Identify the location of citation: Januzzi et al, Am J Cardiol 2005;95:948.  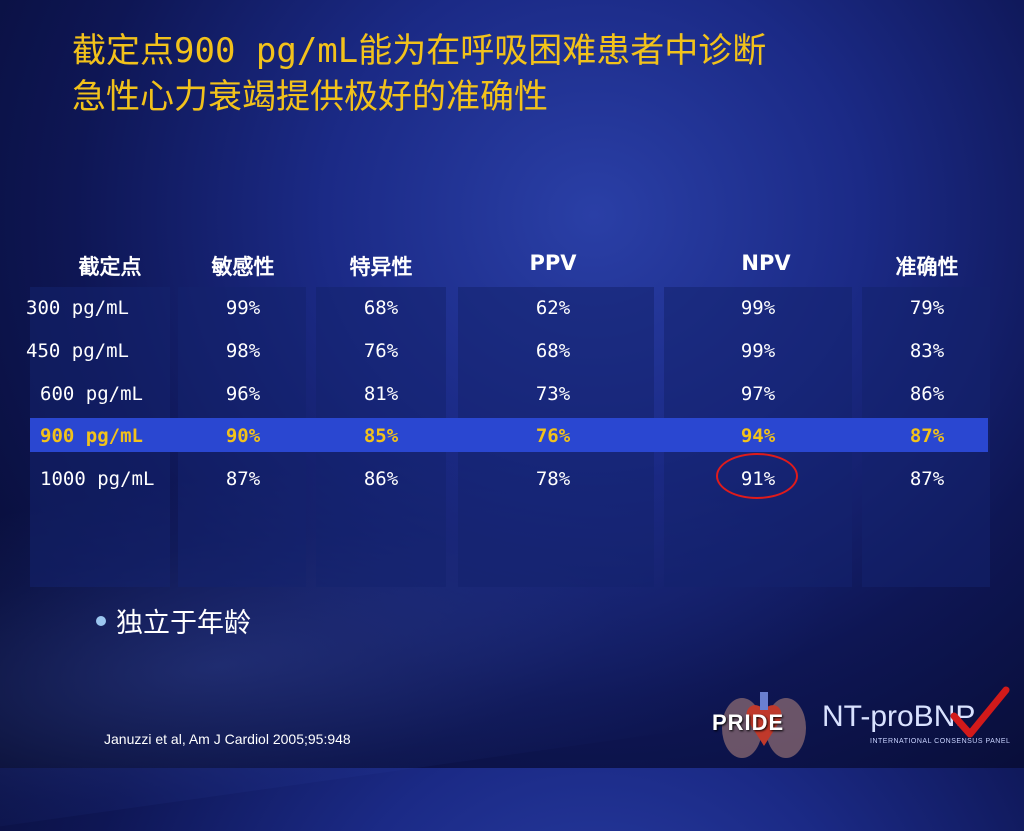
(227, 739).